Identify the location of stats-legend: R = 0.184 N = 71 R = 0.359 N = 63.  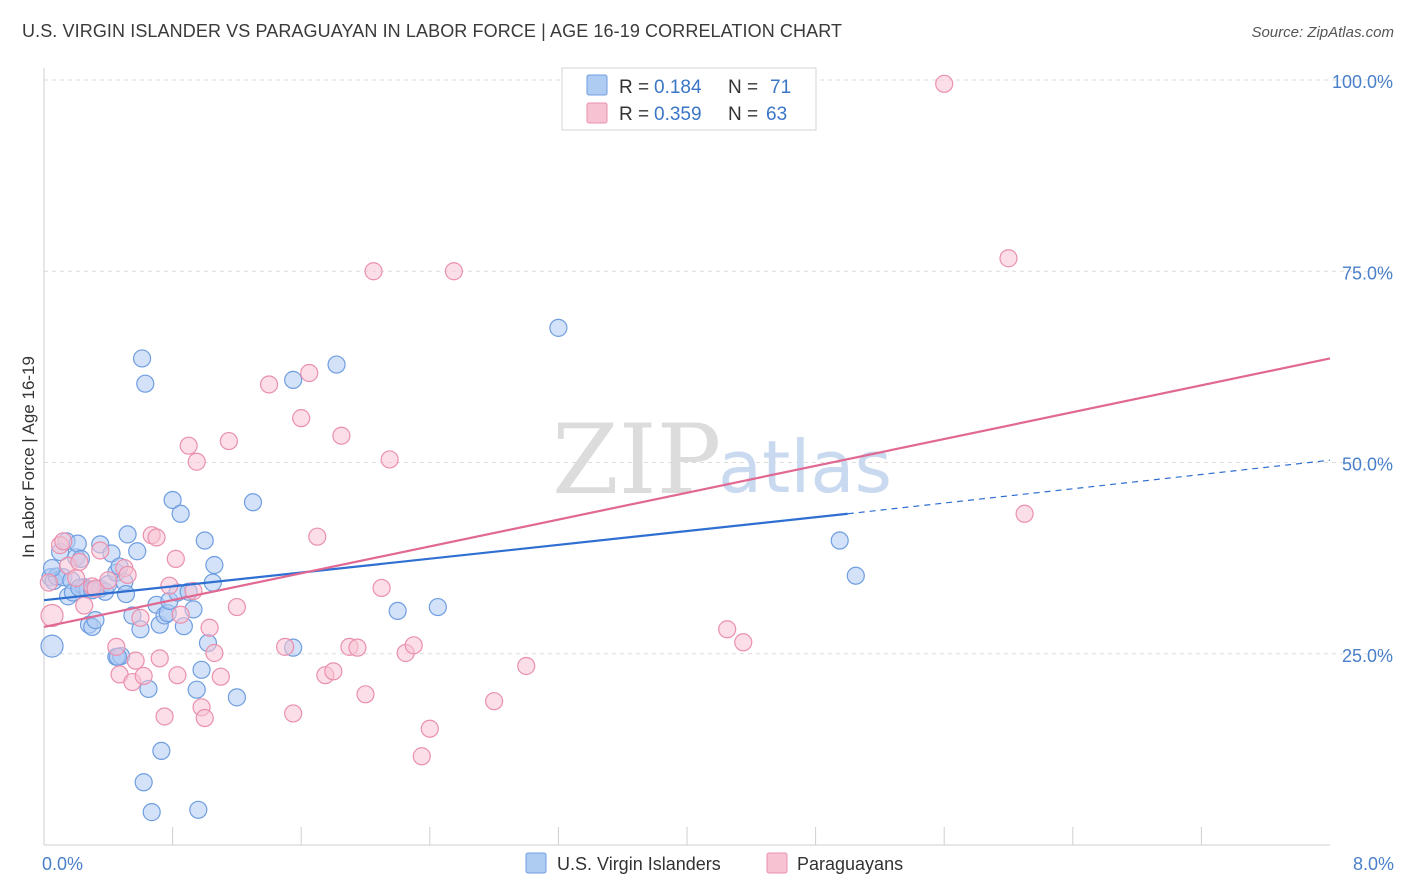
(689, 99).